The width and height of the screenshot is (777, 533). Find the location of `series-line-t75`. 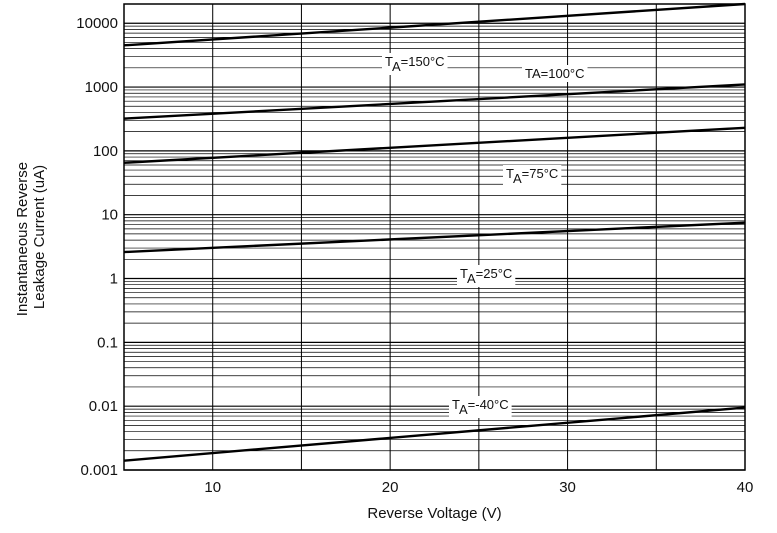

series-line-t75 is located at coordinates (434, 145).